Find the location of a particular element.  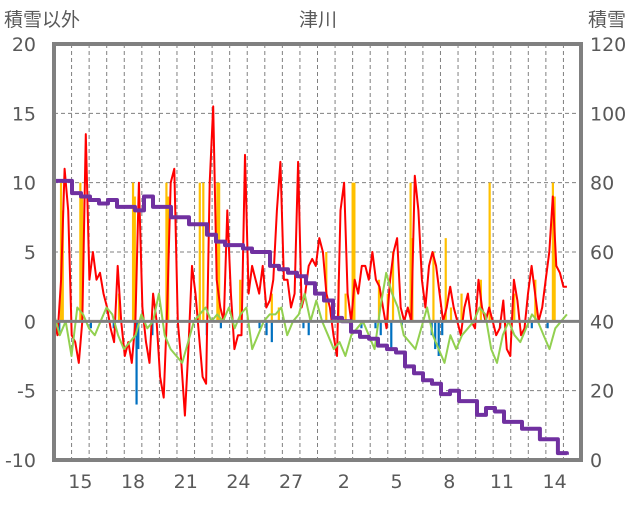

left-tick-label: -10 is located at coordinates (20, 461).